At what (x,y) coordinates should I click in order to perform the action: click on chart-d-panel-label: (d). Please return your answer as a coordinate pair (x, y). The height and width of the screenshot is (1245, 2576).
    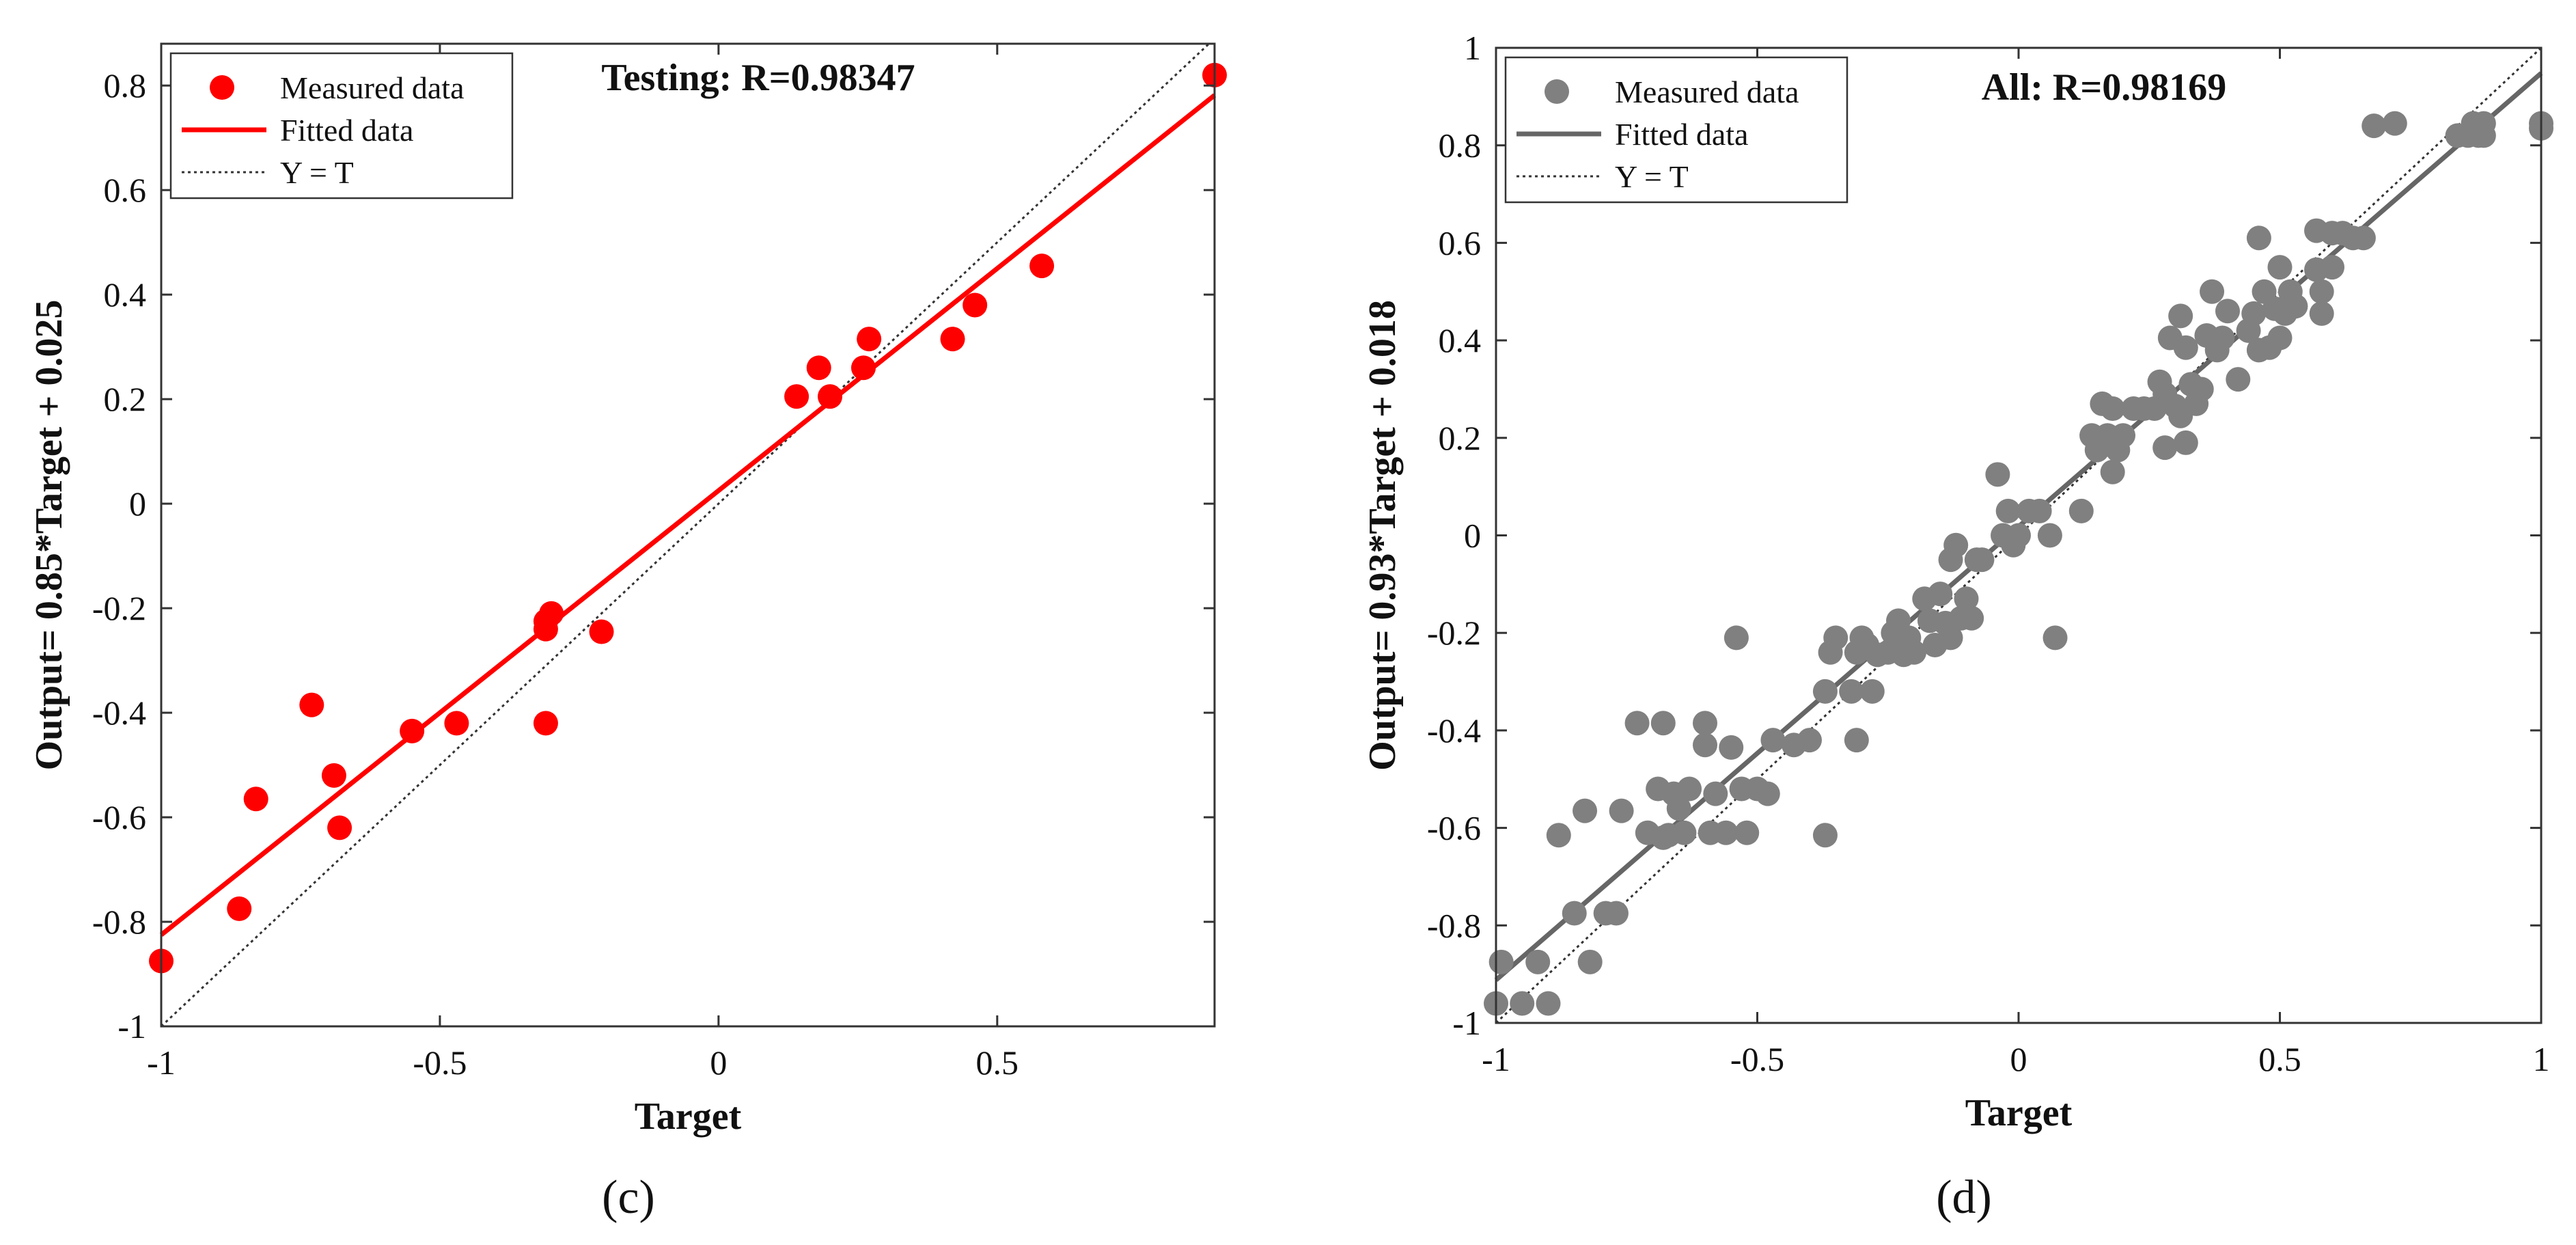
    Looking at the image, I should click on (1964, 1197).